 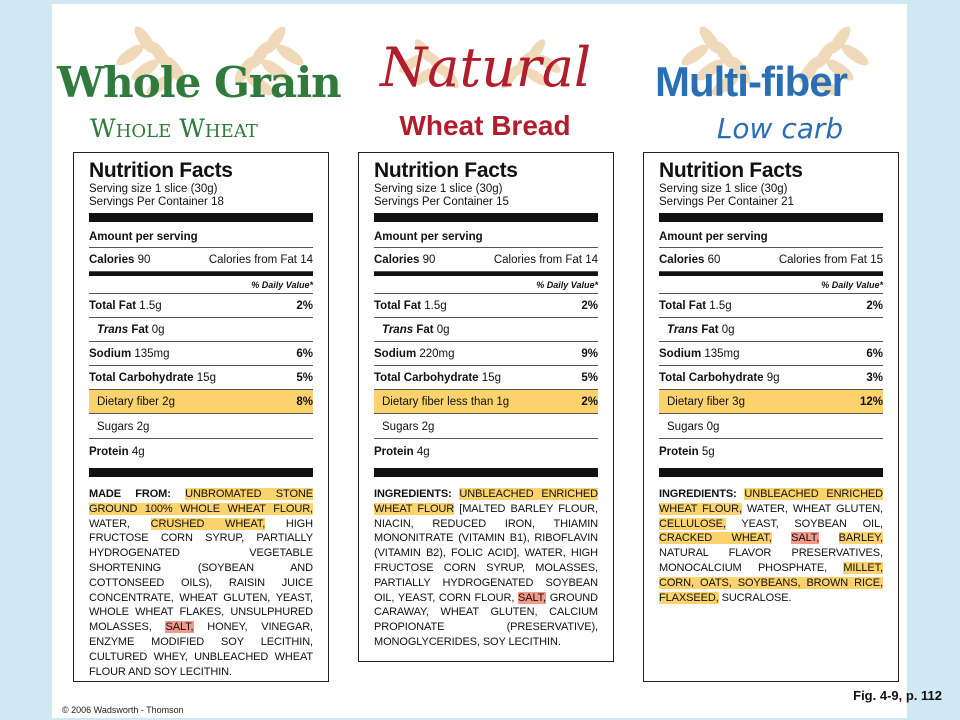 I want to click on protein-label: Protein, so click(x=109, y=451).